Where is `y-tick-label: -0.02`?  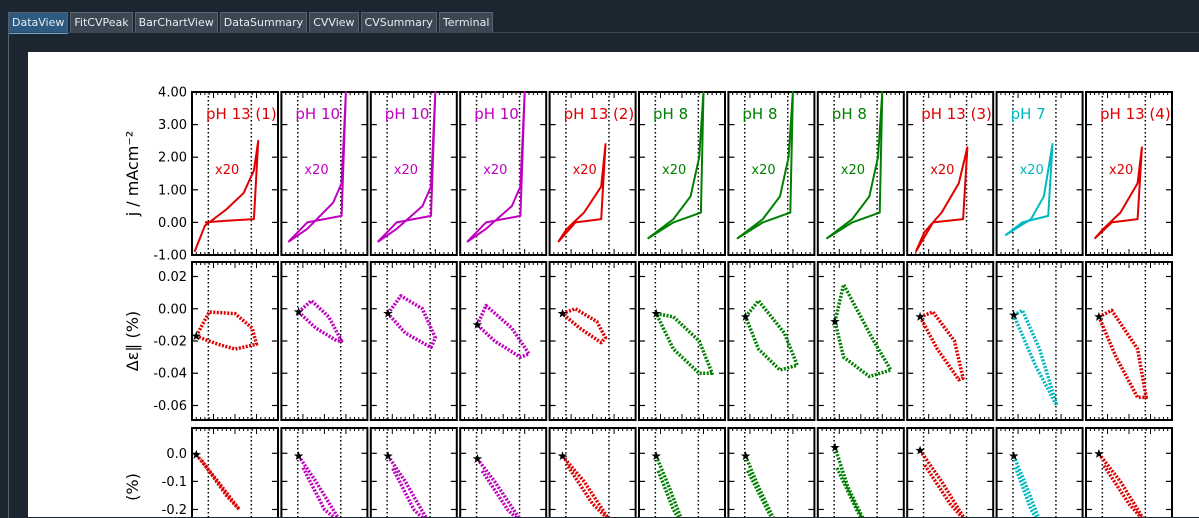 y-tick-label: -0.02 is located at coordinates (170, 342).